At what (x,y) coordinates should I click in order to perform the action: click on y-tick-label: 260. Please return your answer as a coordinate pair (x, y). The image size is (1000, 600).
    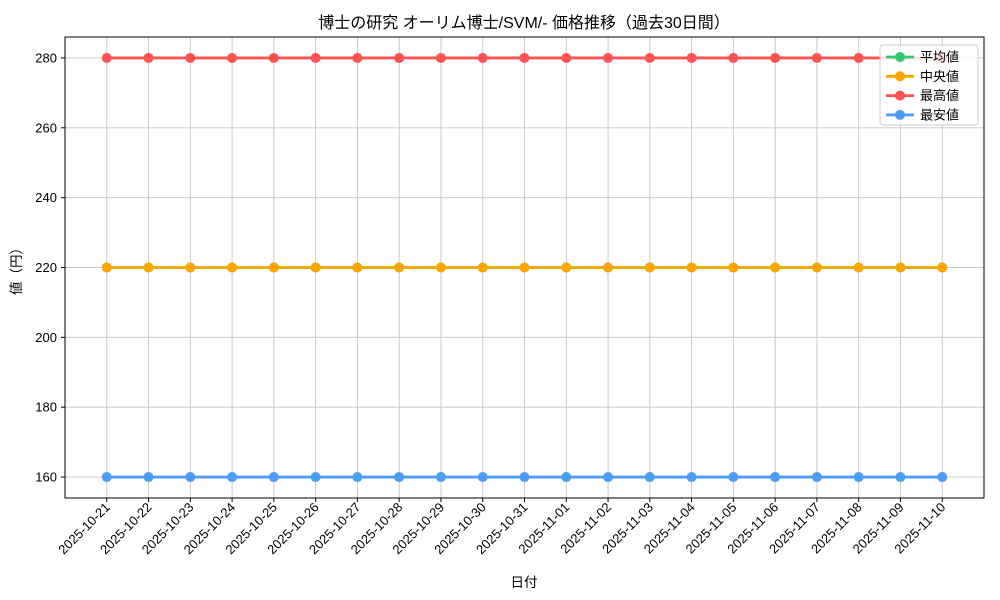
    Looking at the image, I should click on (46, 127).